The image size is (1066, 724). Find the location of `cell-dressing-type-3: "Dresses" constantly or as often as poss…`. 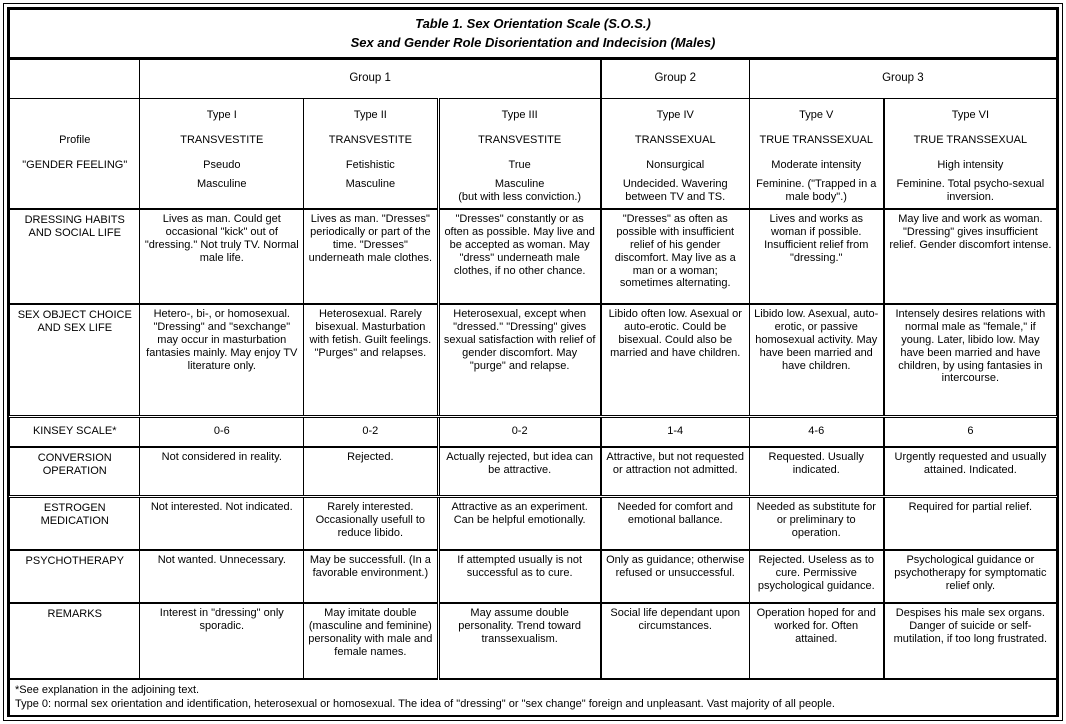

cell-dressing-type-3: "Dresses" constantly or as often as poss… is located at coordinates (519, 256).